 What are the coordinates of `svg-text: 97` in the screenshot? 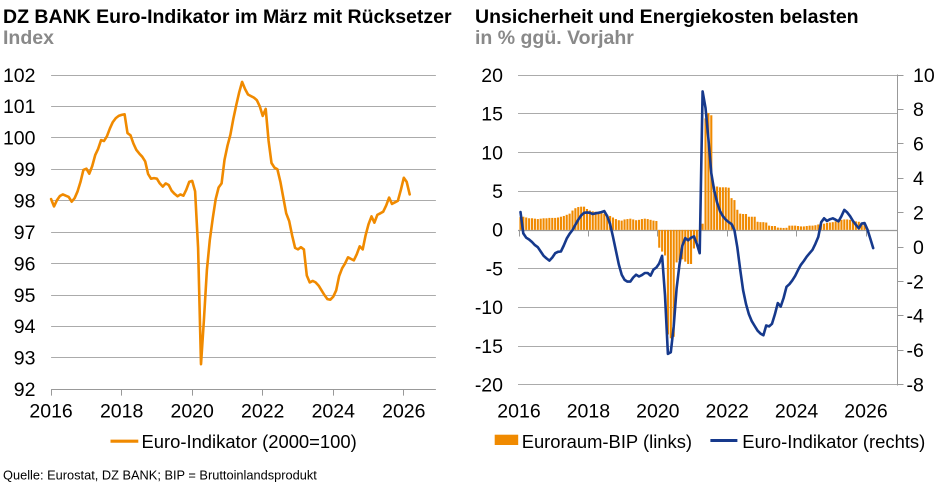 It's located at (25, 233).